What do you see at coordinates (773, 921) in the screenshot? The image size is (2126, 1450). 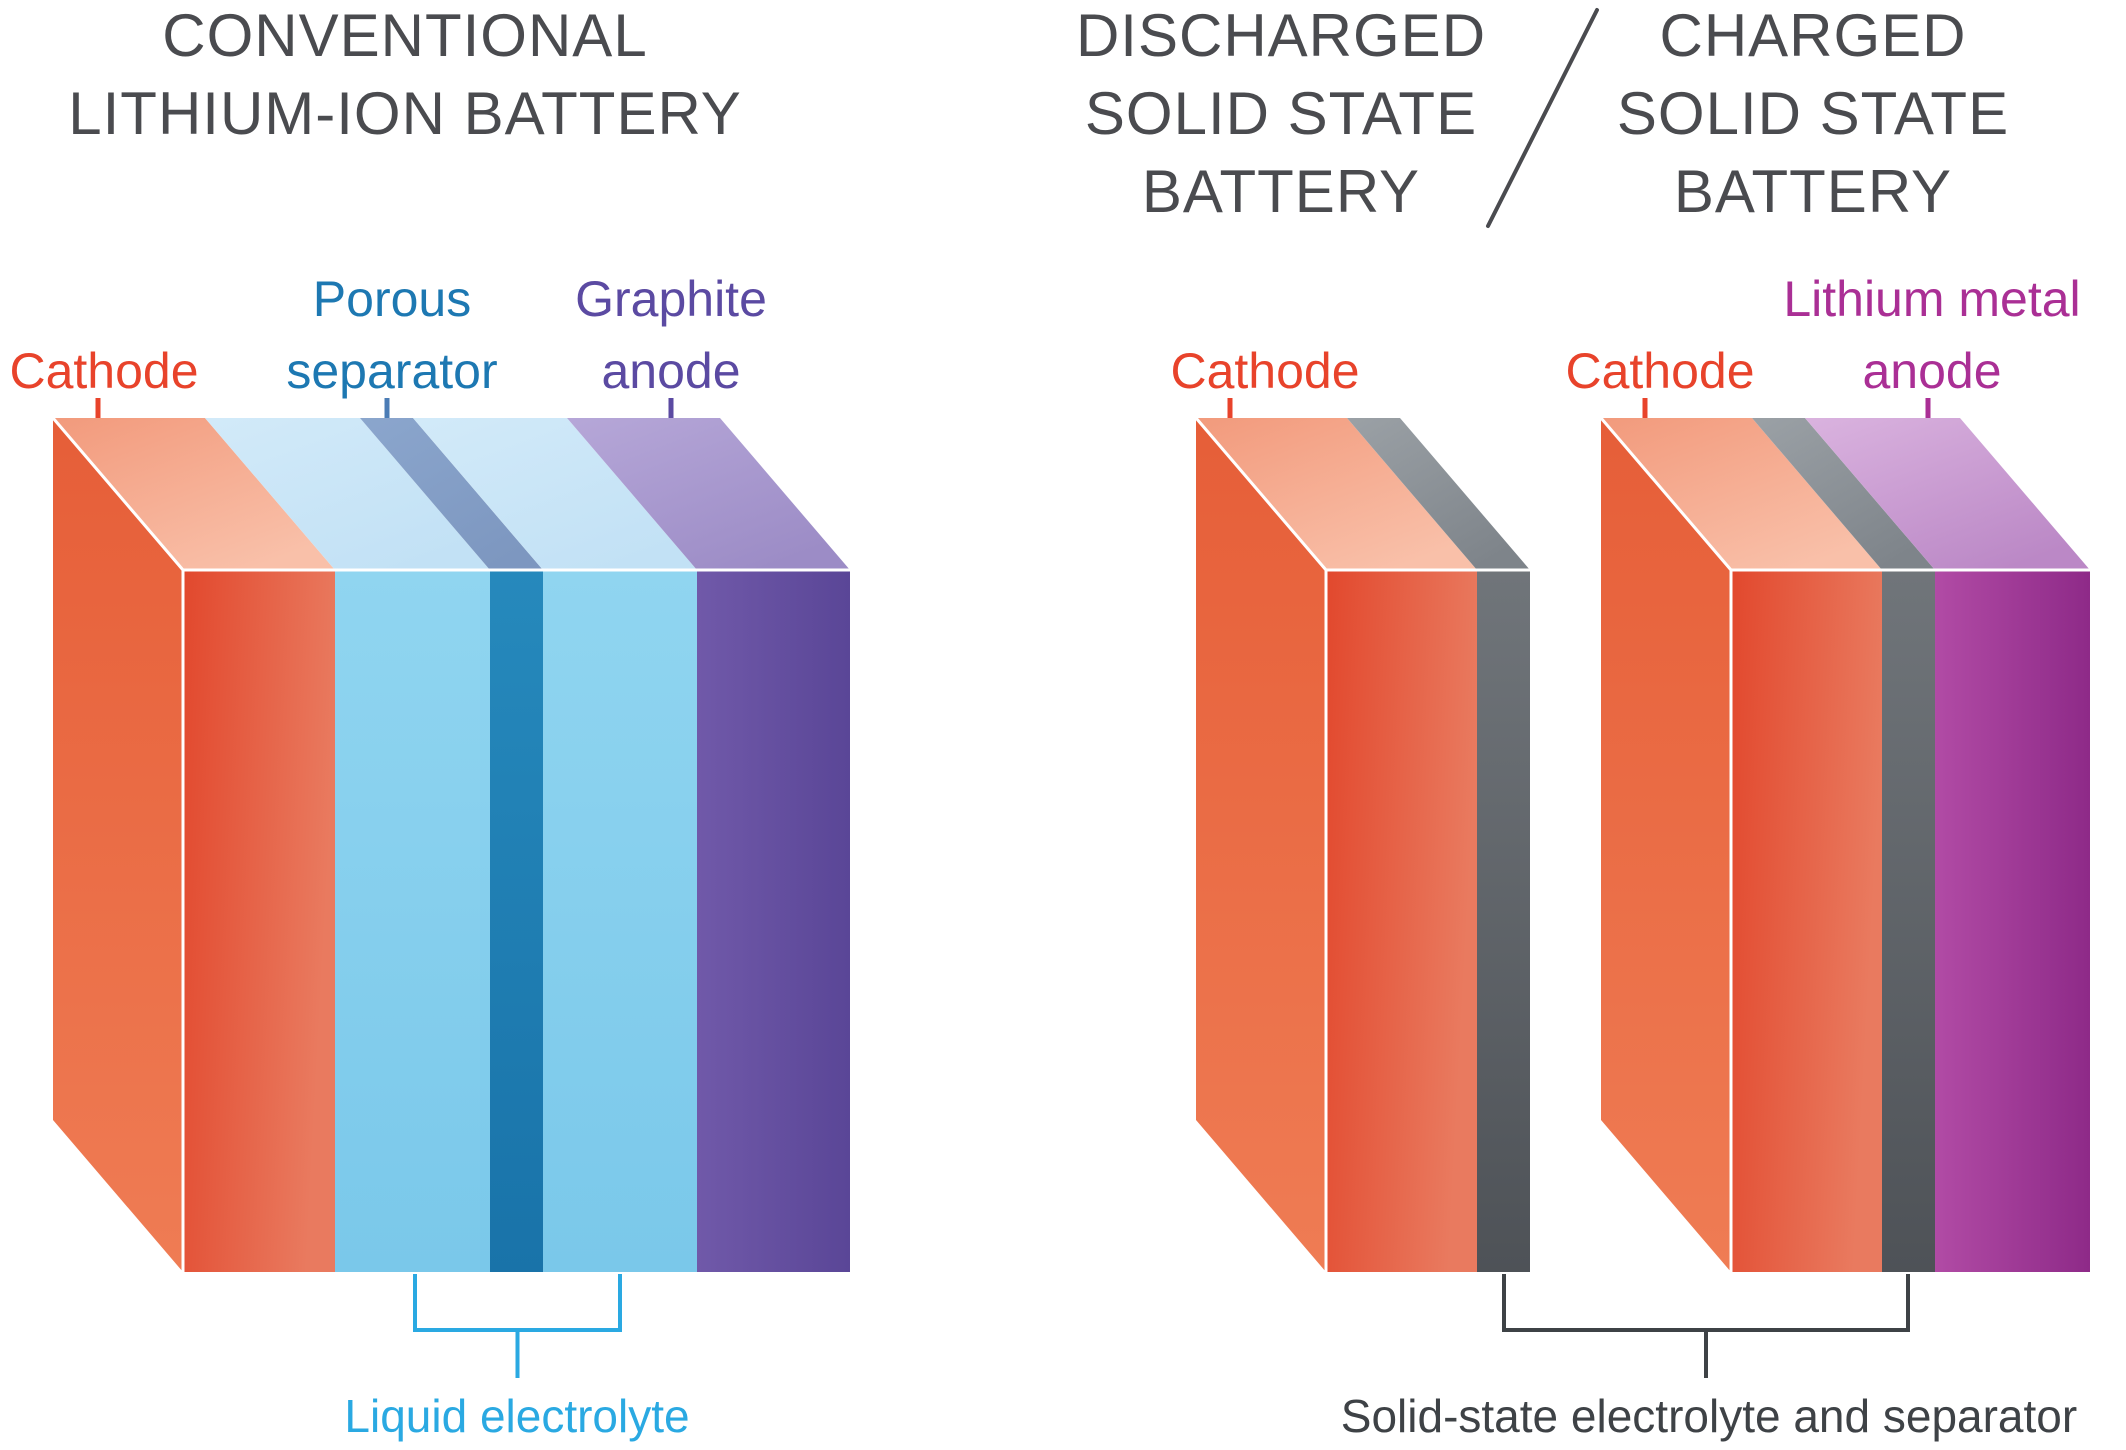 I see `anode-front-face` at bounding box center [773, 921].